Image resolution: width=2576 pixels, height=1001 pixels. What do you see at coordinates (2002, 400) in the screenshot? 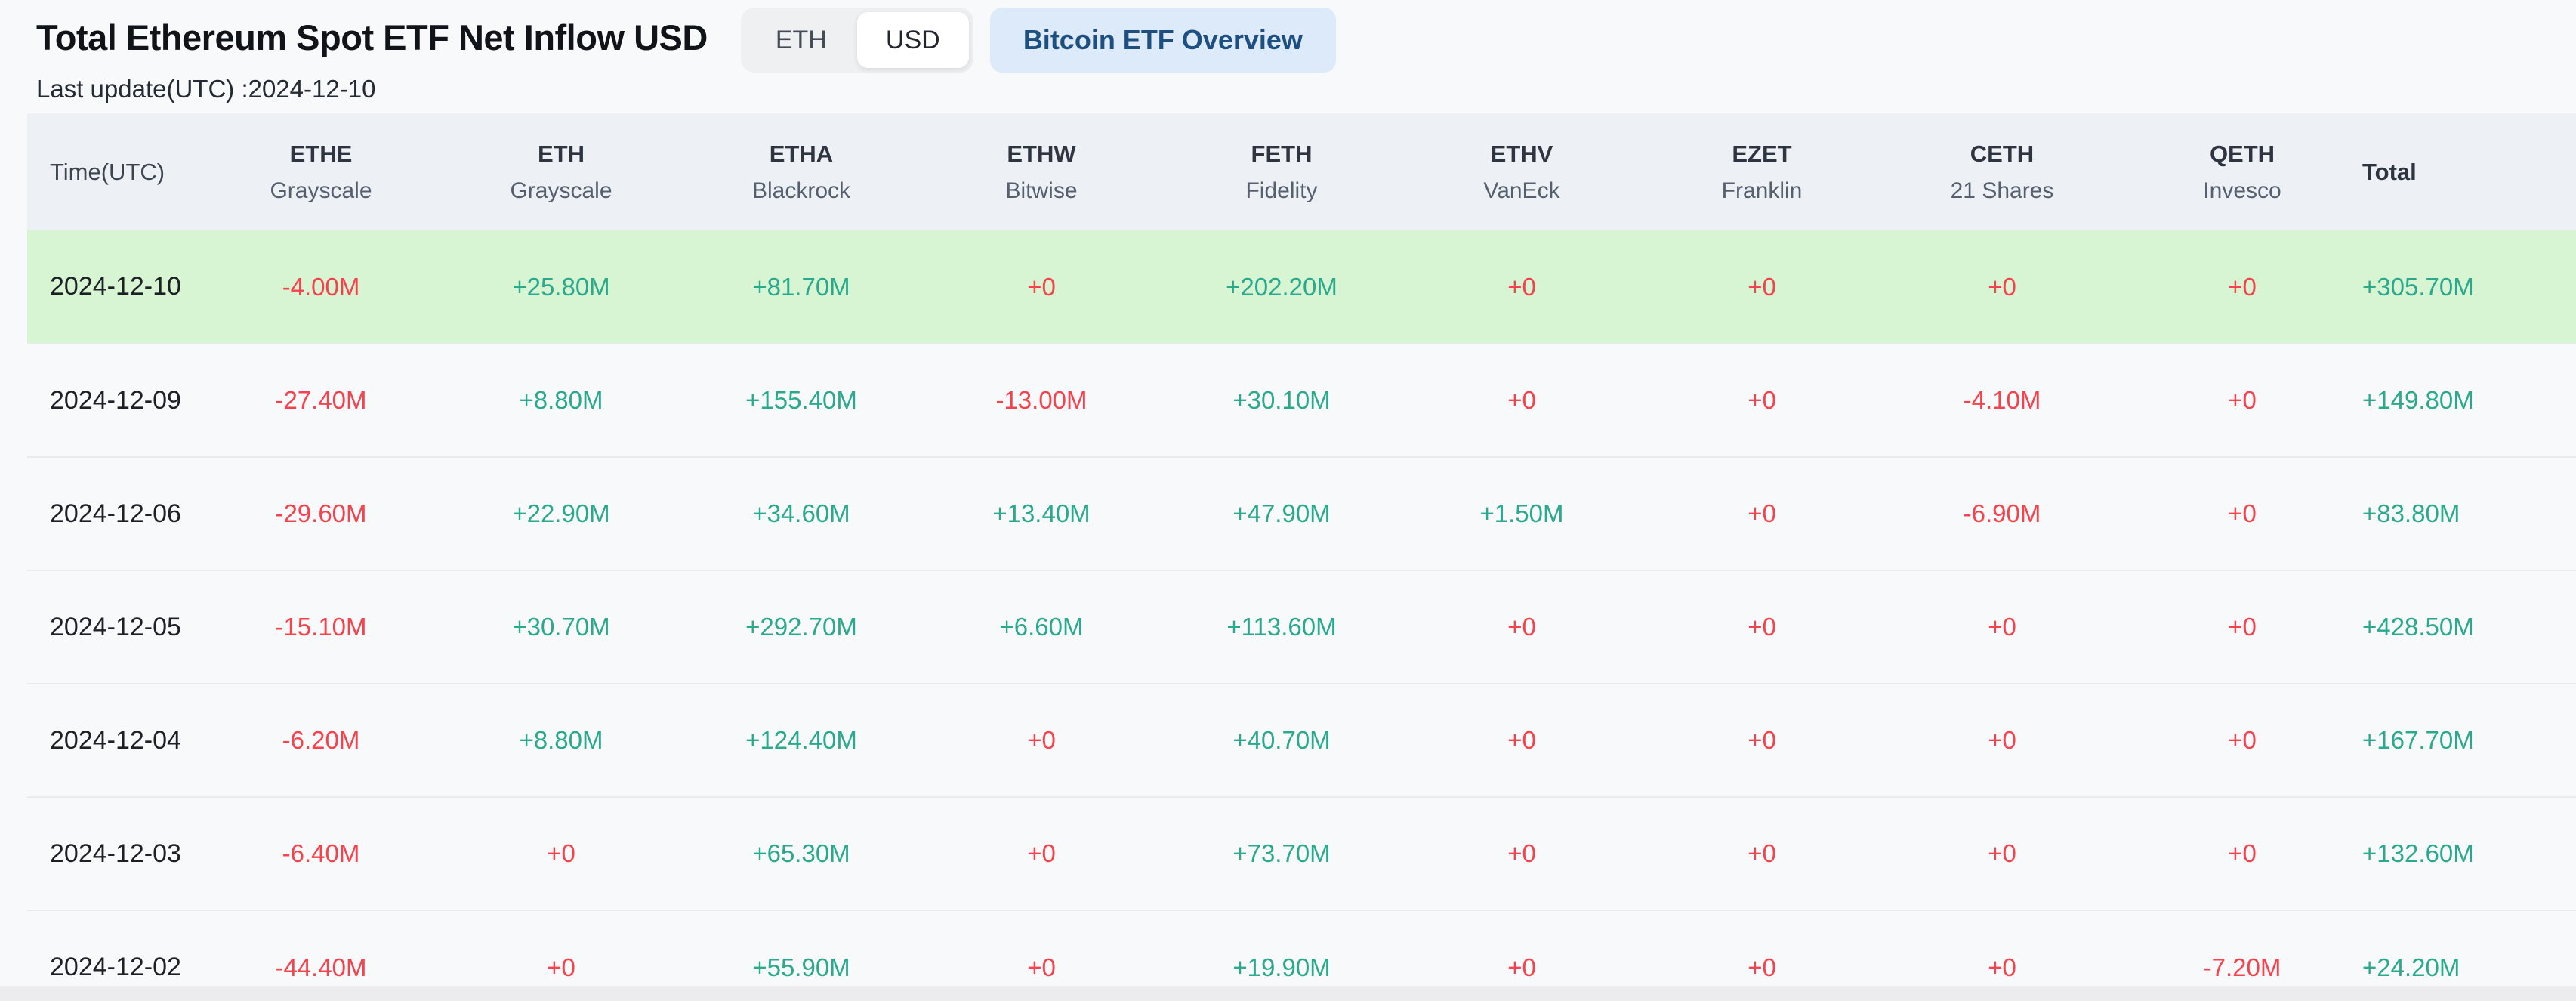
I see `flow-value: -4.10M` at bounding box center [2002, 400].